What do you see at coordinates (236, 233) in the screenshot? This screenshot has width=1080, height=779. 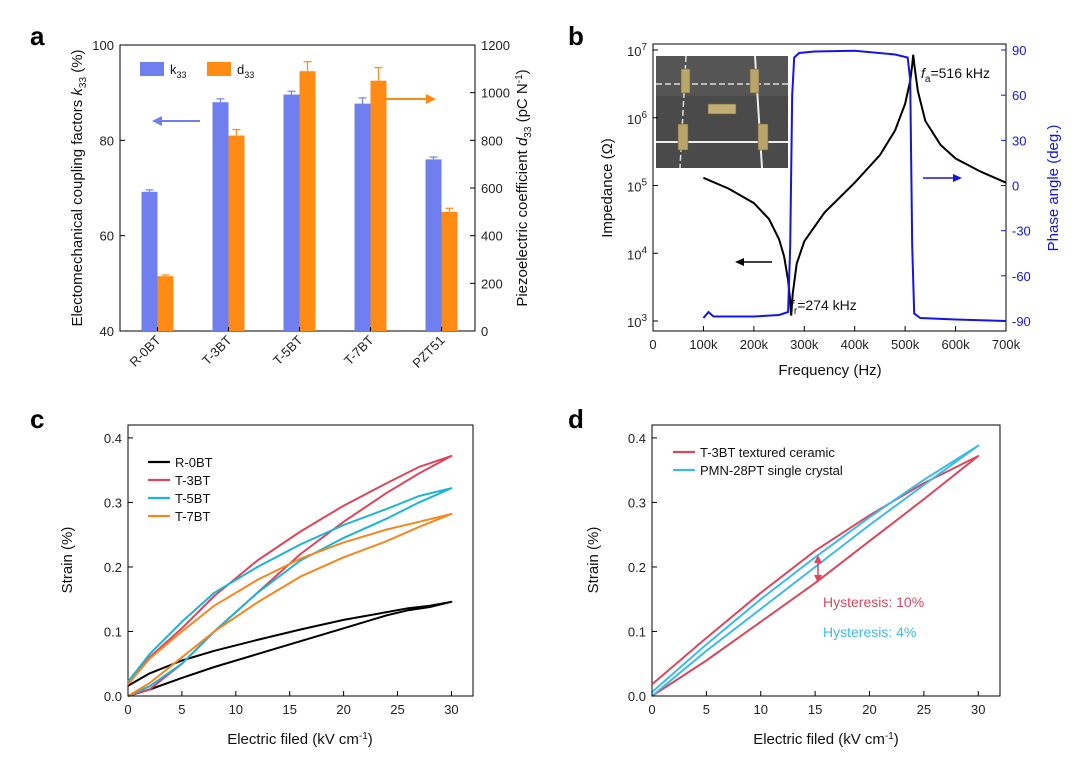 I see `bar-d33-T-3BT` at bounding box center [236, 233].